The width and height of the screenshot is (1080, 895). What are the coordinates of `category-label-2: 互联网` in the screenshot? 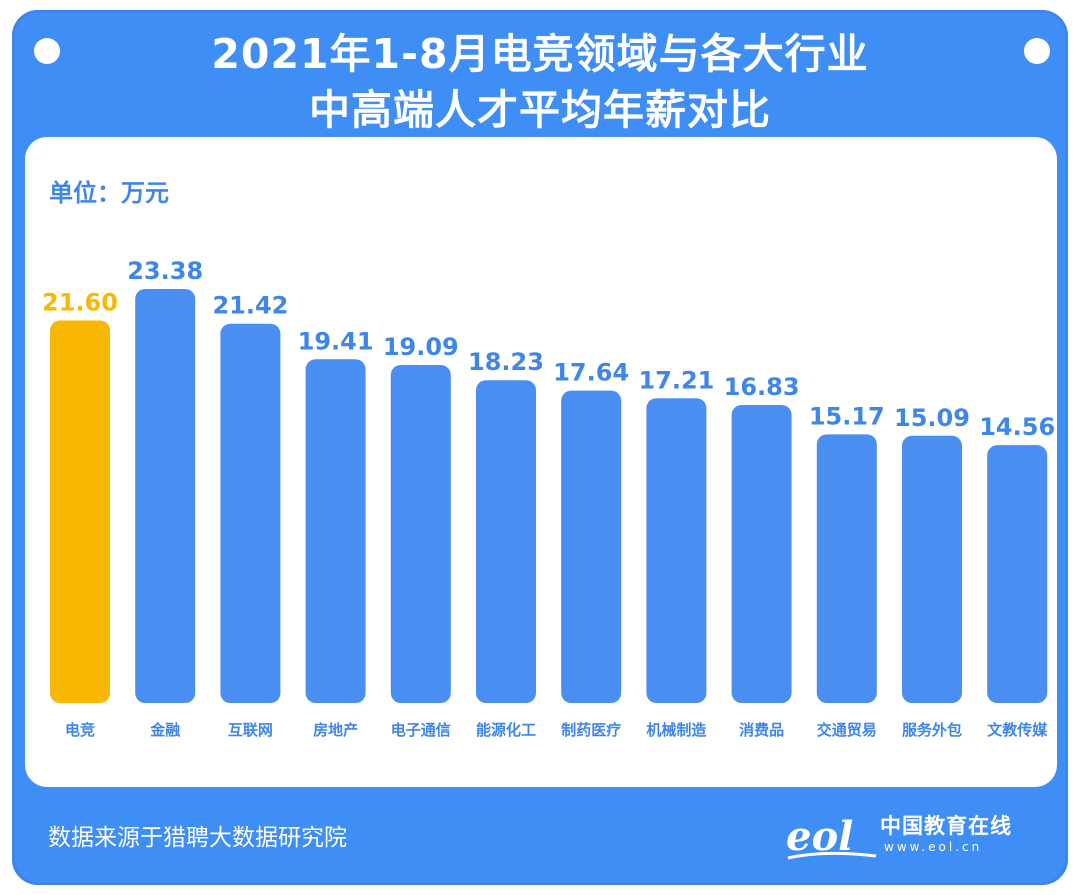 It's located at (250, 730).